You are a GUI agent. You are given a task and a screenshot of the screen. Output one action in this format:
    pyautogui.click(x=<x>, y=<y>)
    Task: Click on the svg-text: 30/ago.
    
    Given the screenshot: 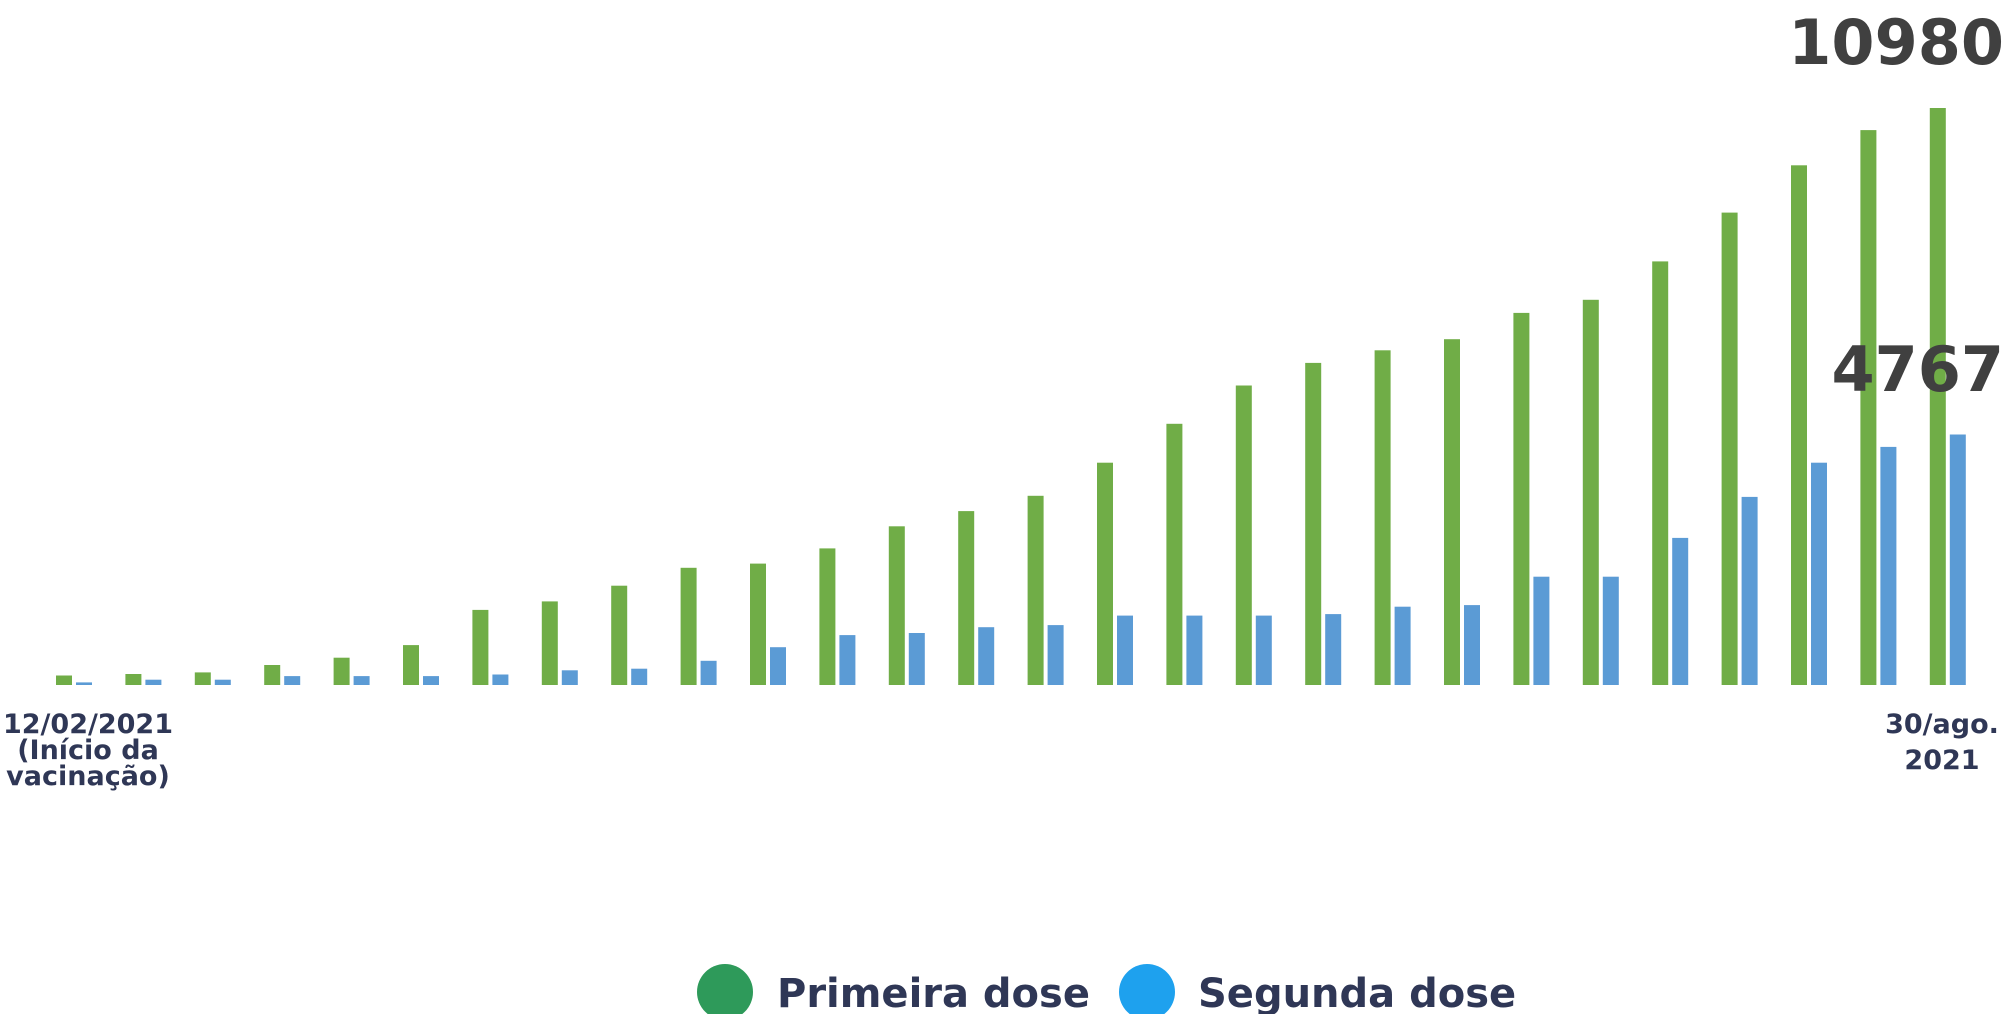 What is the action you would take?
    pyautogui.click(x=1942, y=724)
    